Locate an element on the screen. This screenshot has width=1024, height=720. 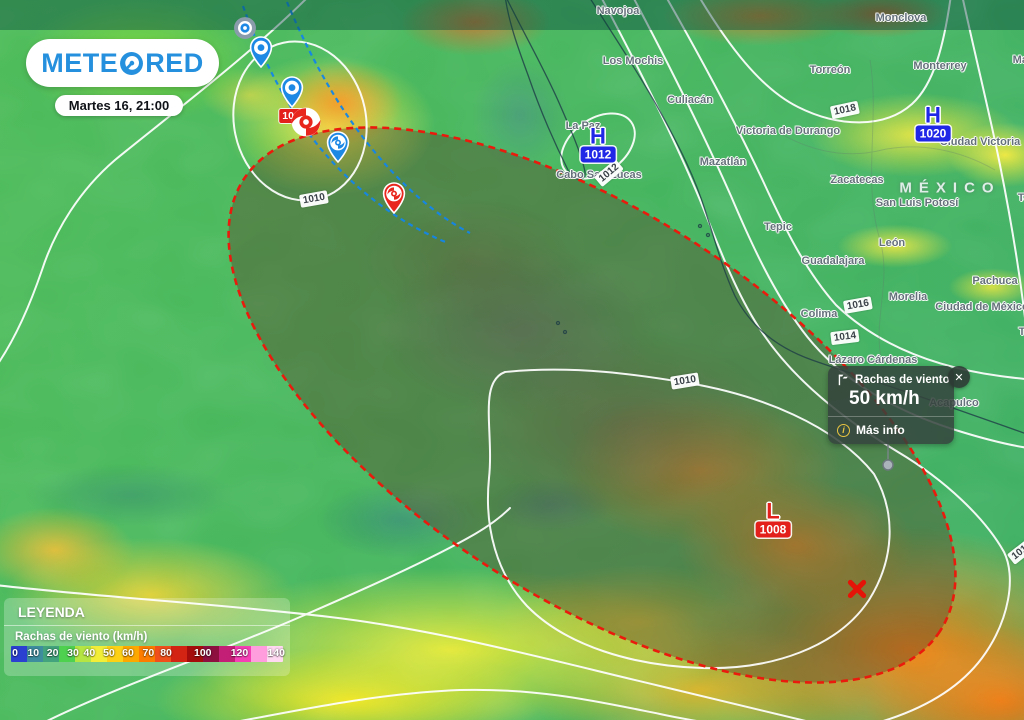
city-label: Navojoa is located at coordinates (618, 11).